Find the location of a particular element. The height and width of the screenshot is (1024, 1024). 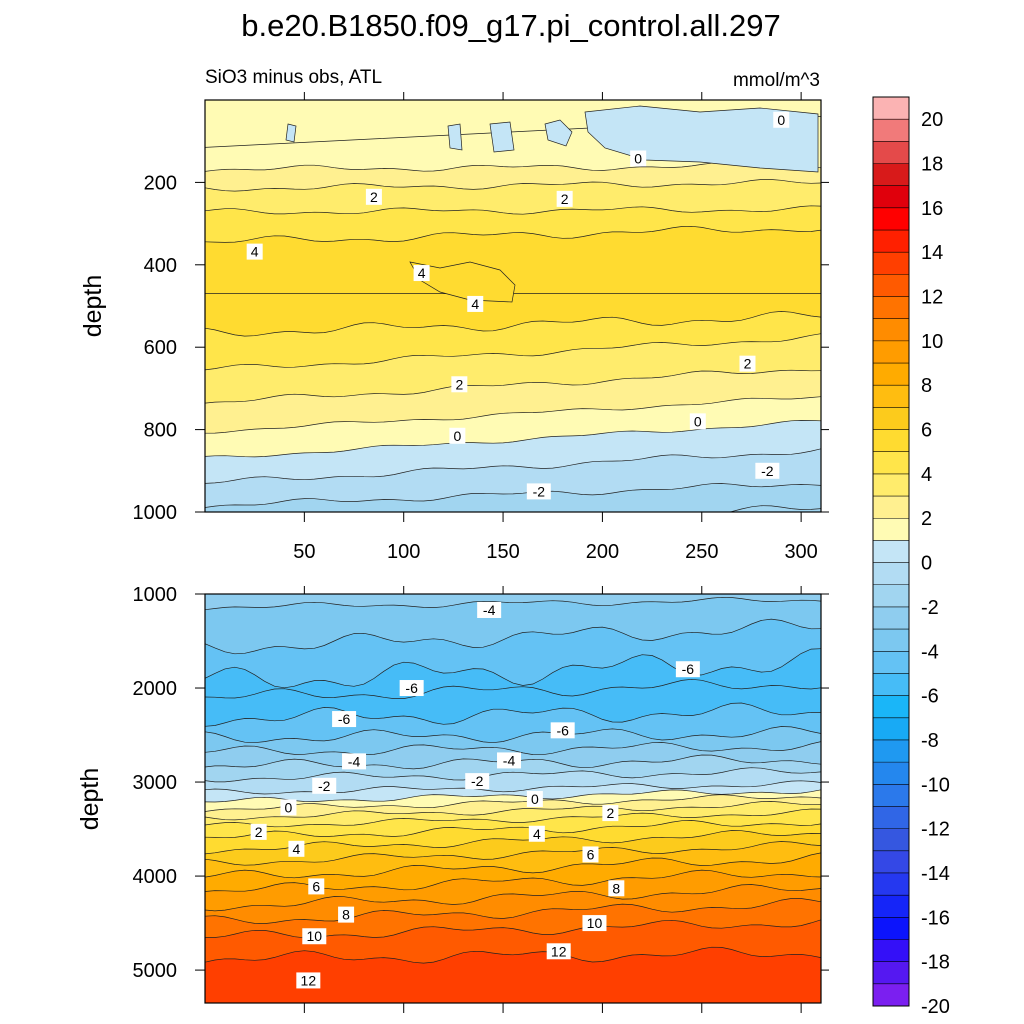

colorbar-label: 18 is located at coordinates (932, 165).